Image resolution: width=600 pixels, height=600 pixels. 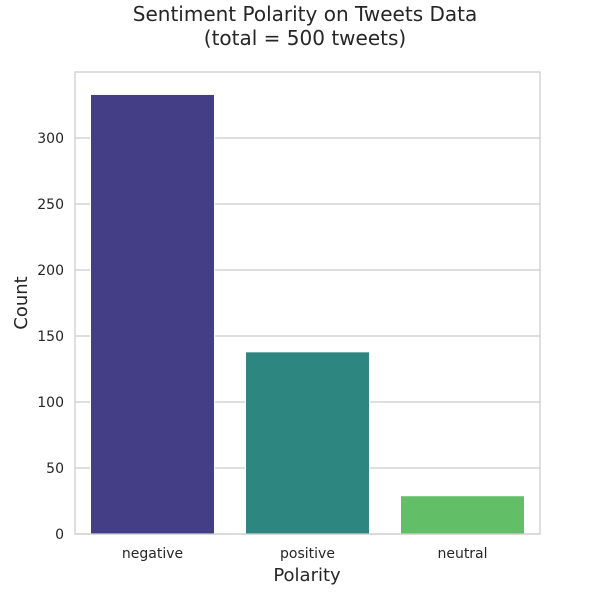 I want to click on y-tick-label: 150, so click(x=50, y=337).